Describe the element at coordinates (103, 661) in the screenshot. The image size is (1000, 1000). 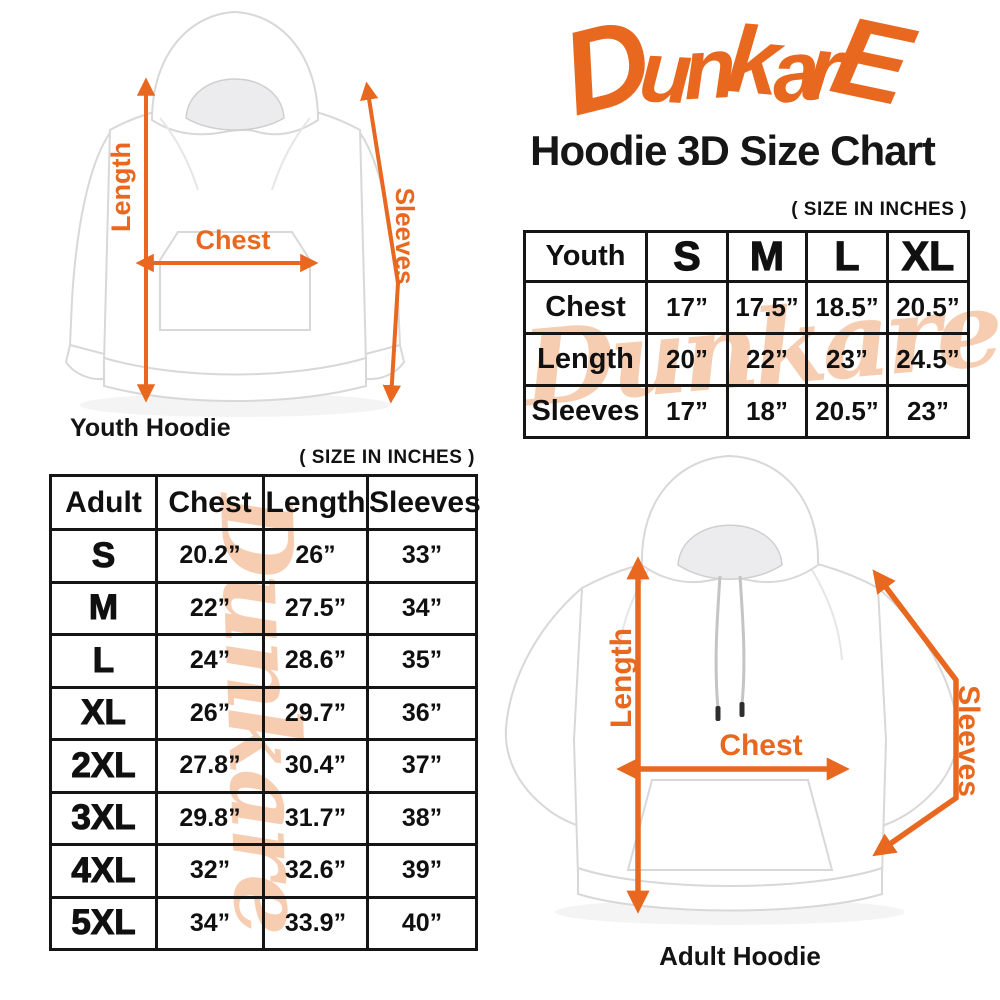
I see `row-header: L` at that location.